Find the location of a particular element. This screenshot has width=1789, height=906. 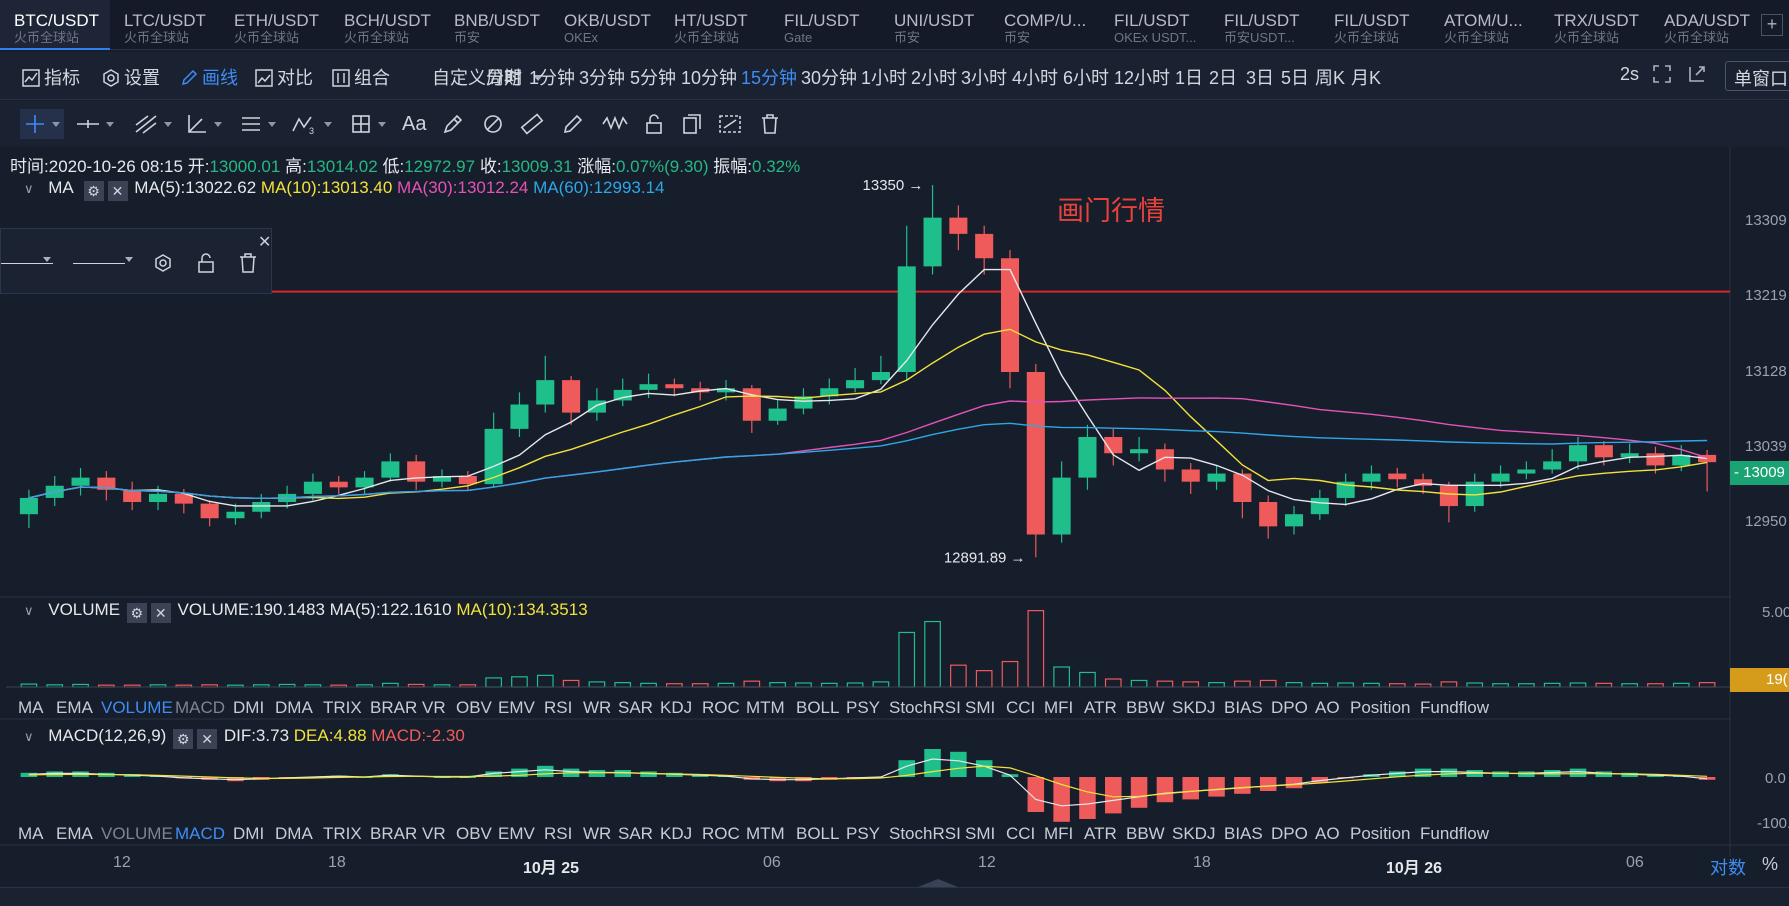

indicator-tab: VOLUME is located at coordinates (137, 707).